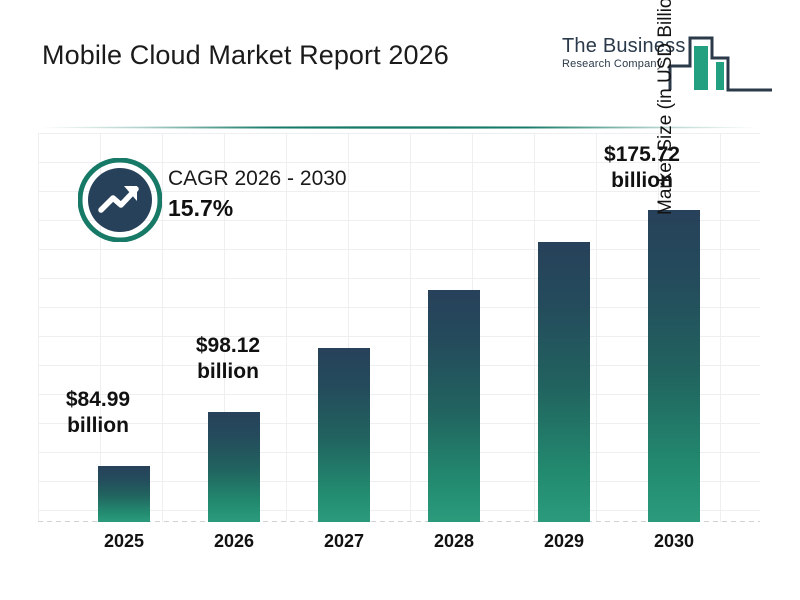  Describe the element at coordinates (257, 194) in the screenshot. I see `cagr-text-block: CAGR 2026 - 2030 15.7%` at that location.